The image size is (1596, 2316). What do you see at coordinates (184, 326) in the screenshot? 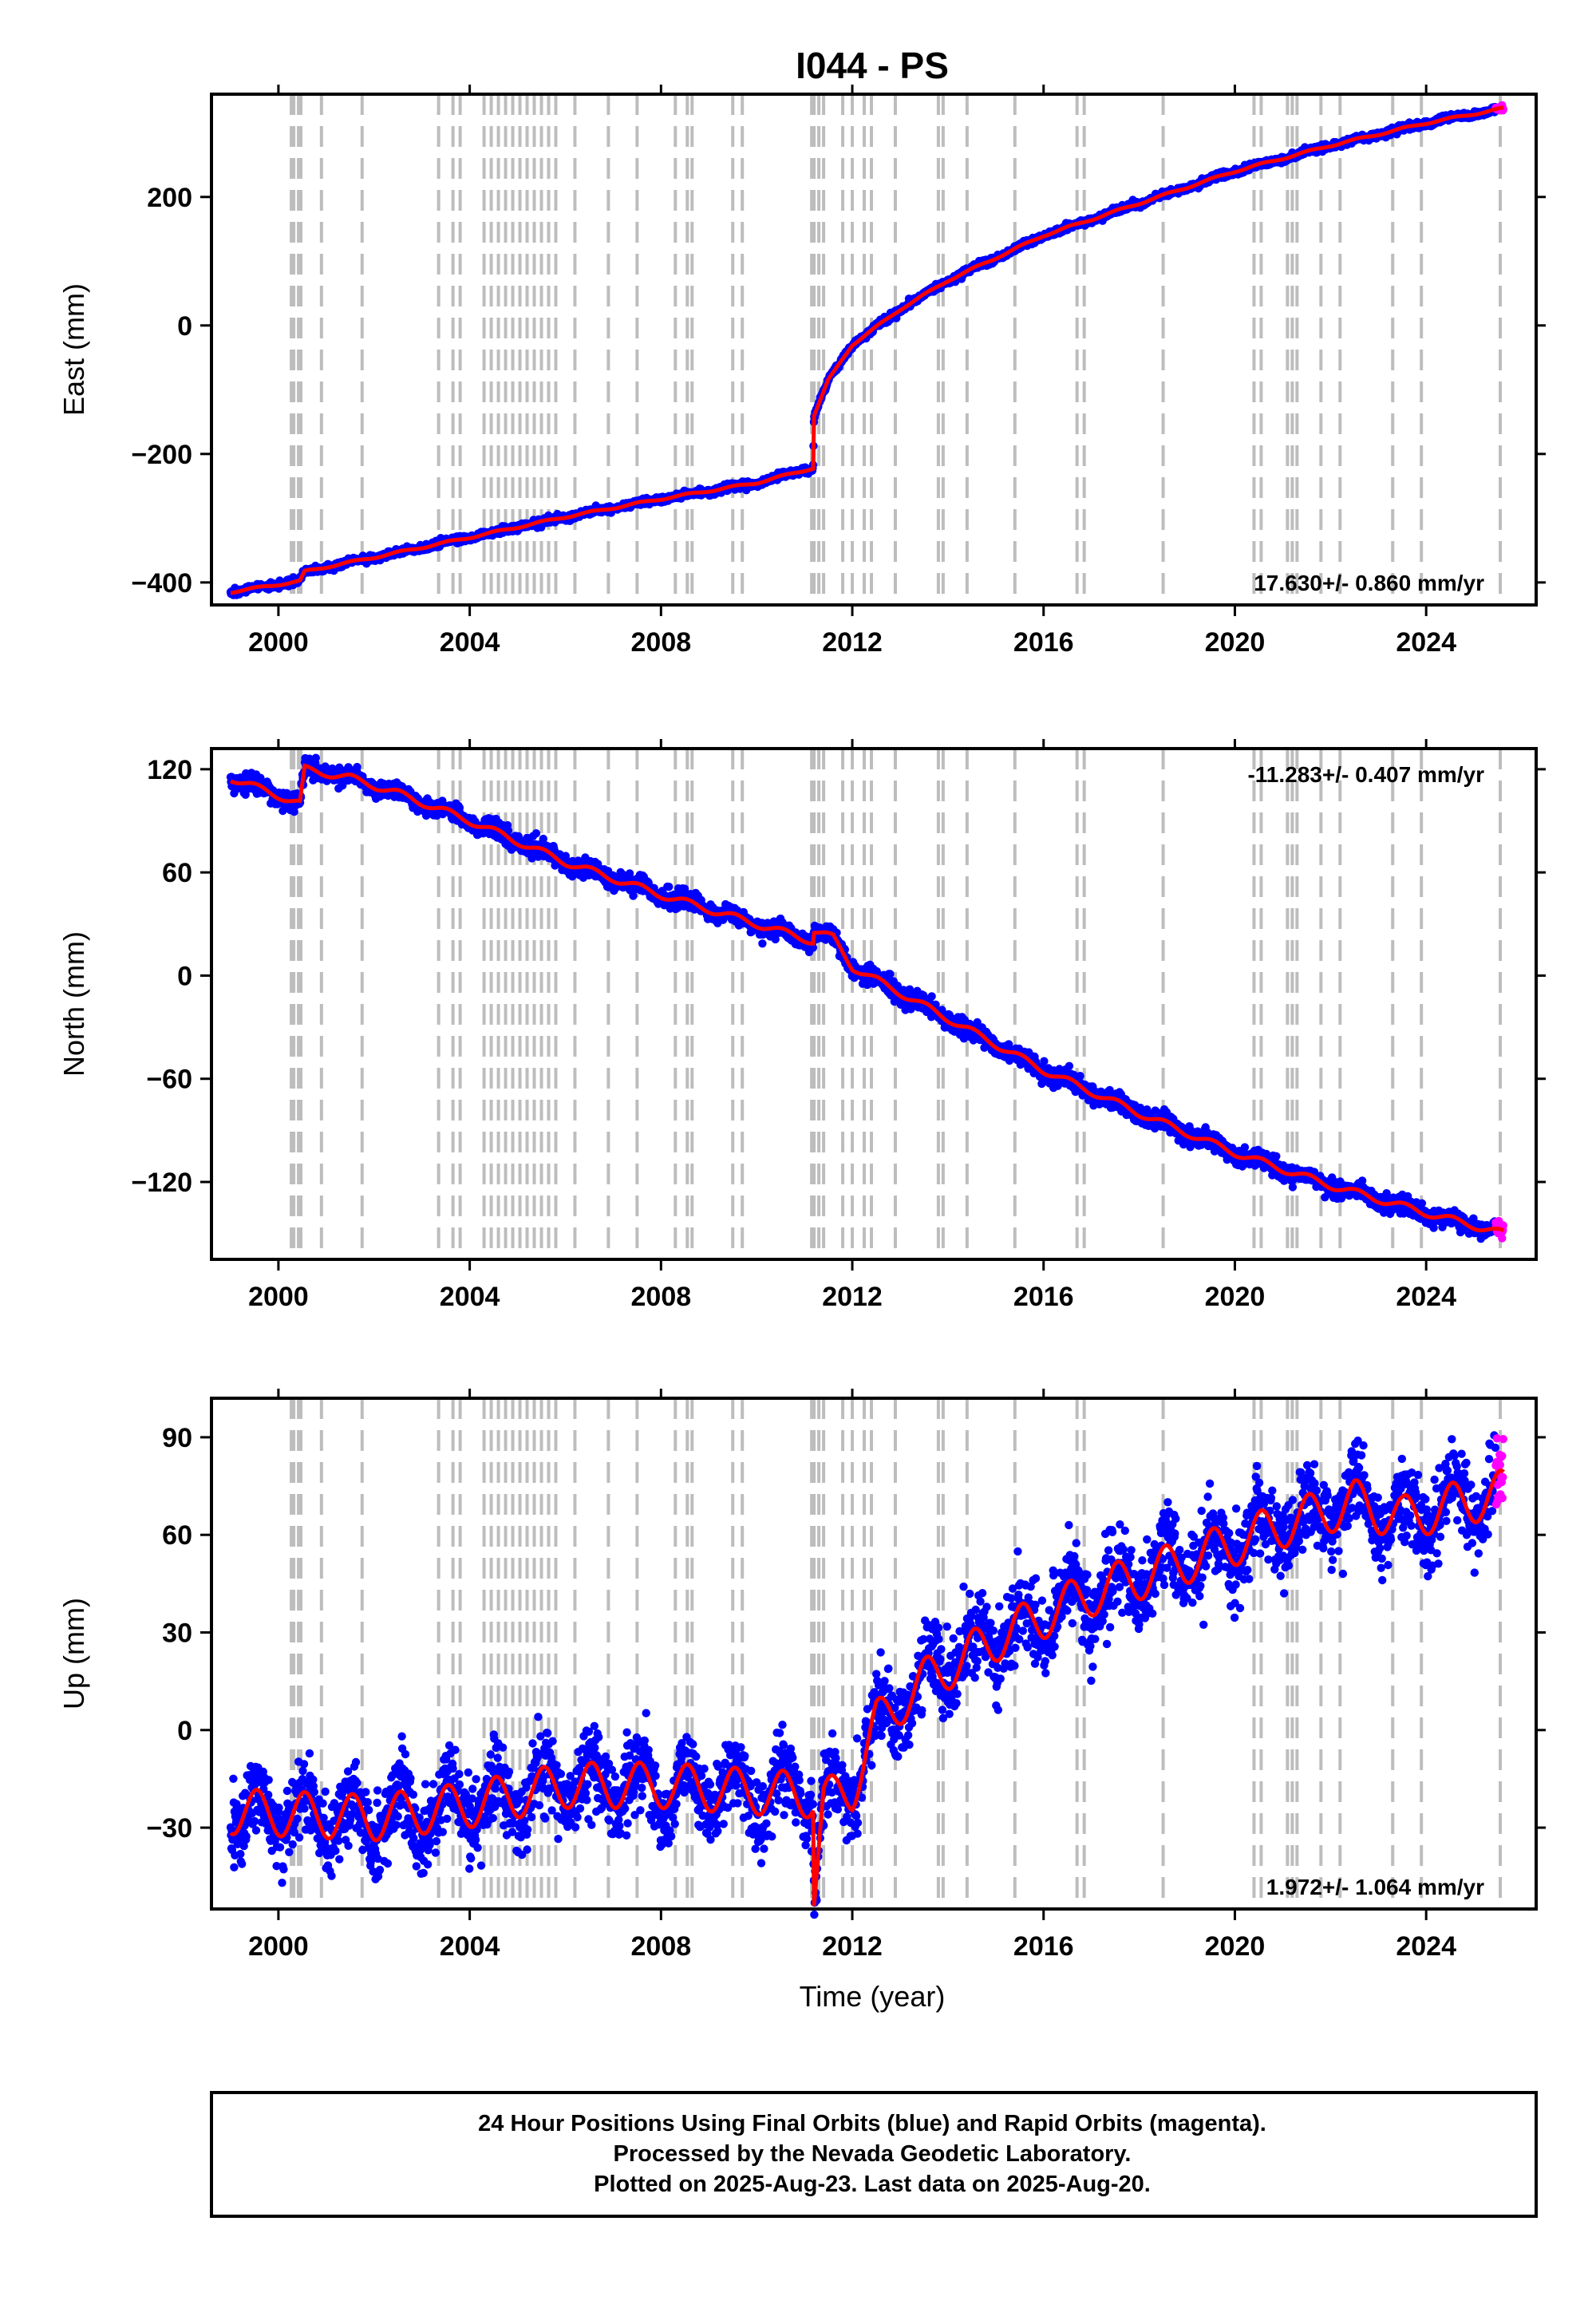
I see `east-ytick-label: 0` at bounding box center [184, 326].